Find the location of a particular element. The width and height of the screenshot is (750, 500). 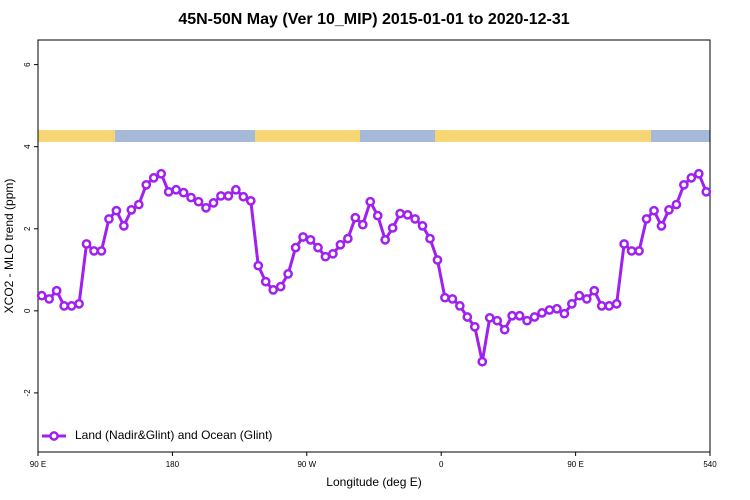

x-tick-label: 90 W is located at coordinates (306, 464).